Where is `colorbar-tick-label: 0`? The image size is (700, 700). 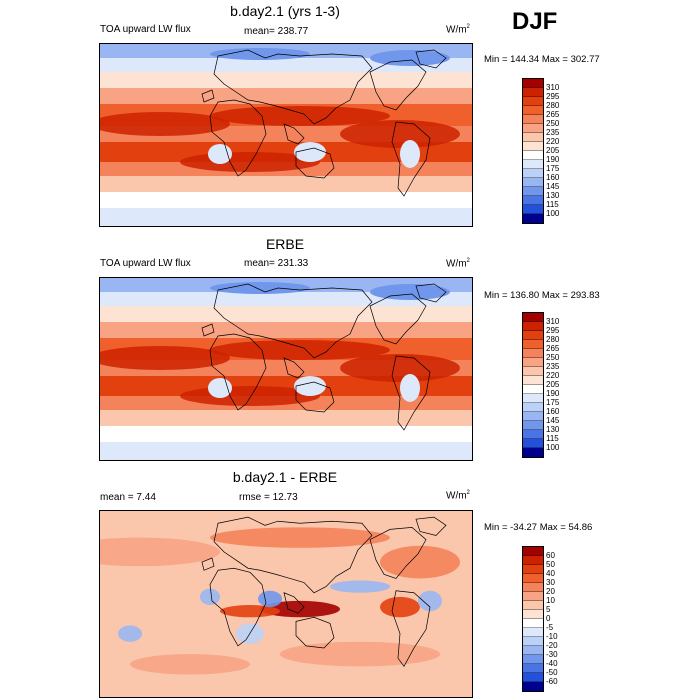
colorbar-tick-label: 0 is located at coordinates (548, 618).